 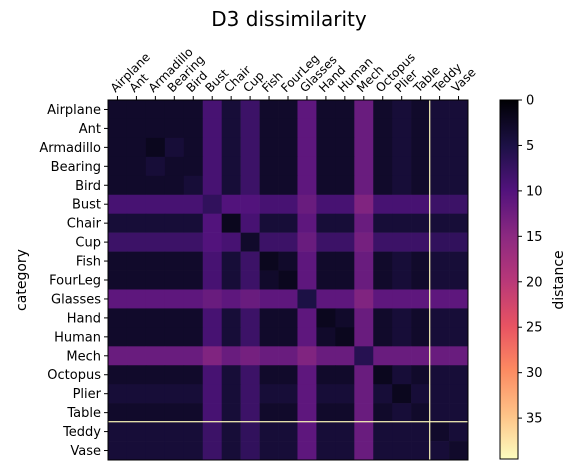 I want to click on y-tick-label: Hand, so click(x=84, y=318).